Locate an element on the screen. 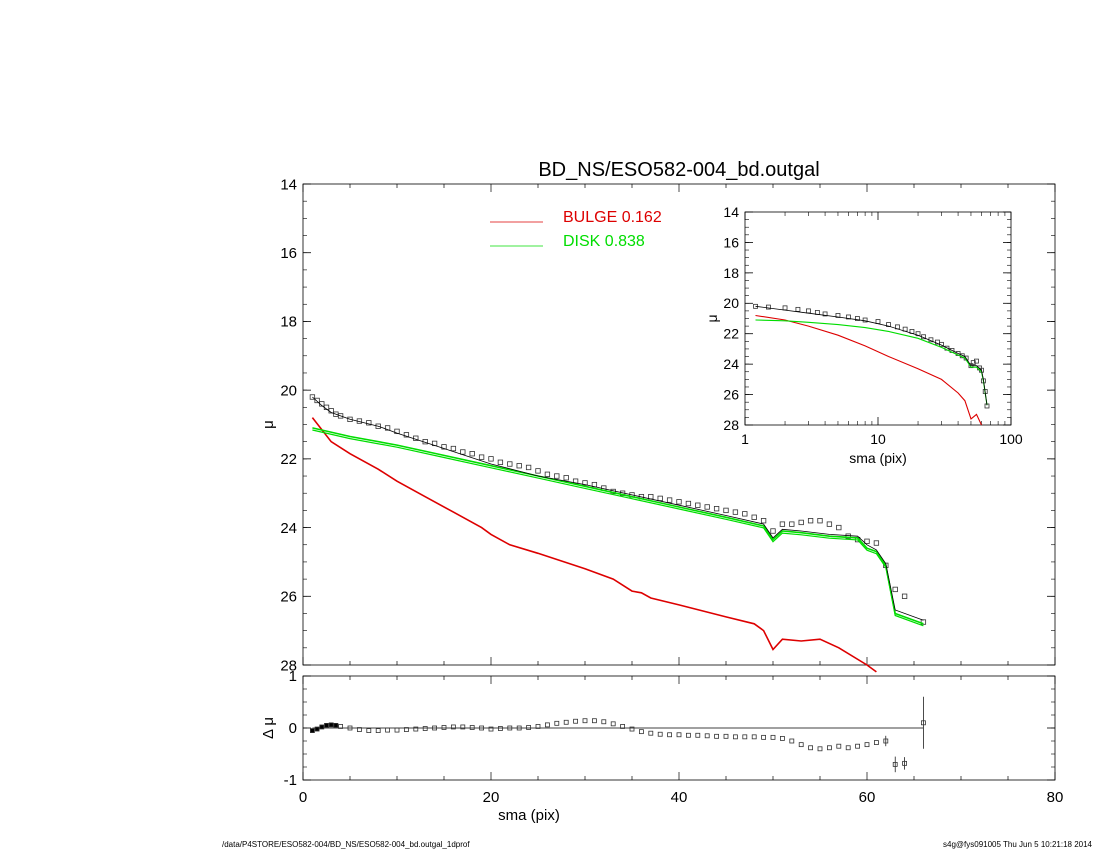  main-y-tick-label: 22 is located at coordinates (288, 459).